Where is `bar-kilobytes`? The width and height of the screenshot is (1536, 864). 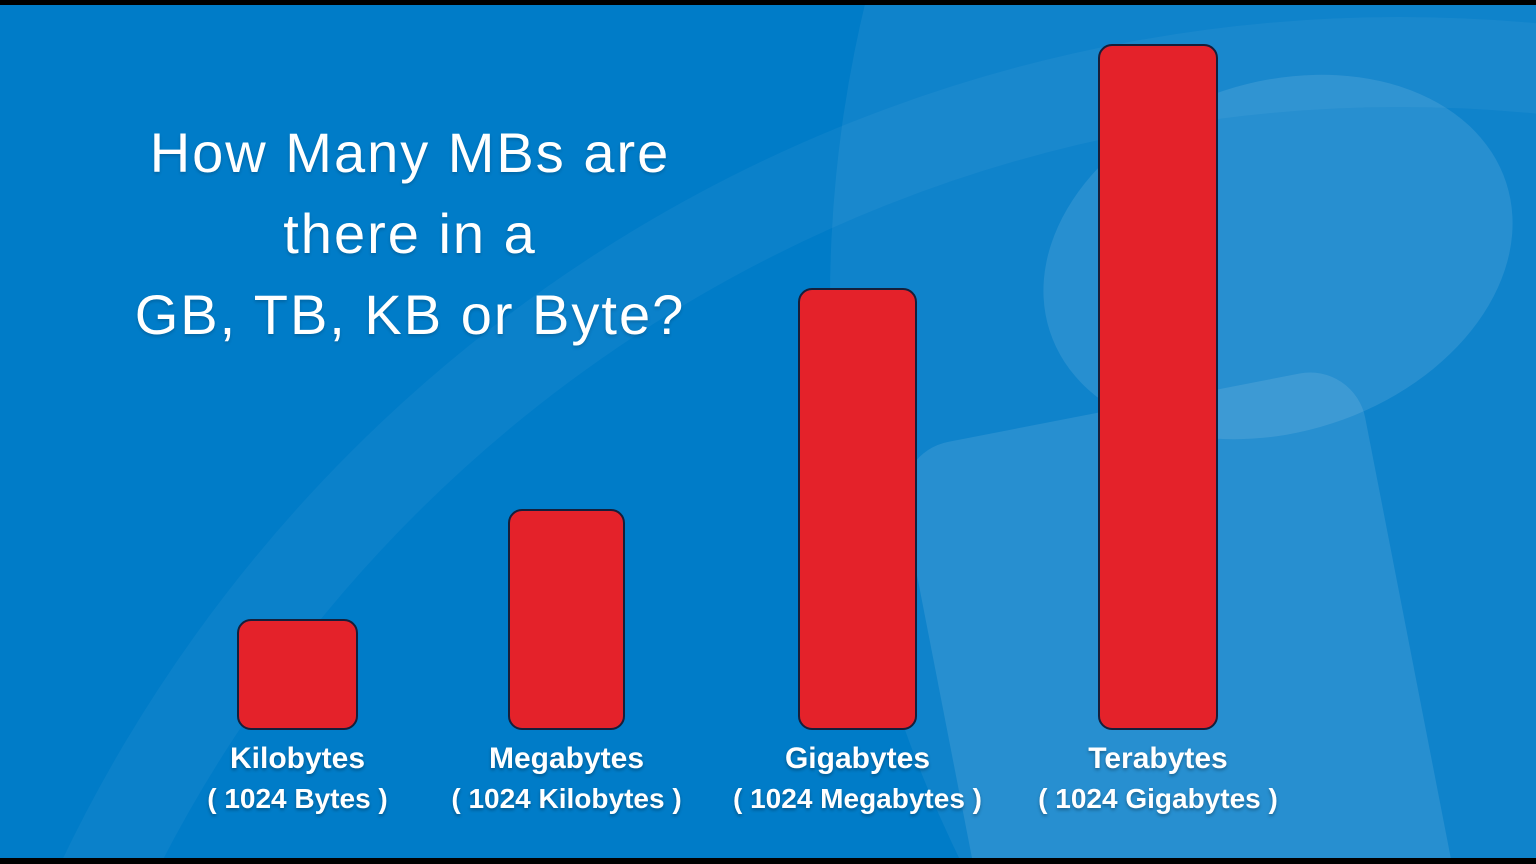 bar-kilobytes is located at coordinates (297, 674).